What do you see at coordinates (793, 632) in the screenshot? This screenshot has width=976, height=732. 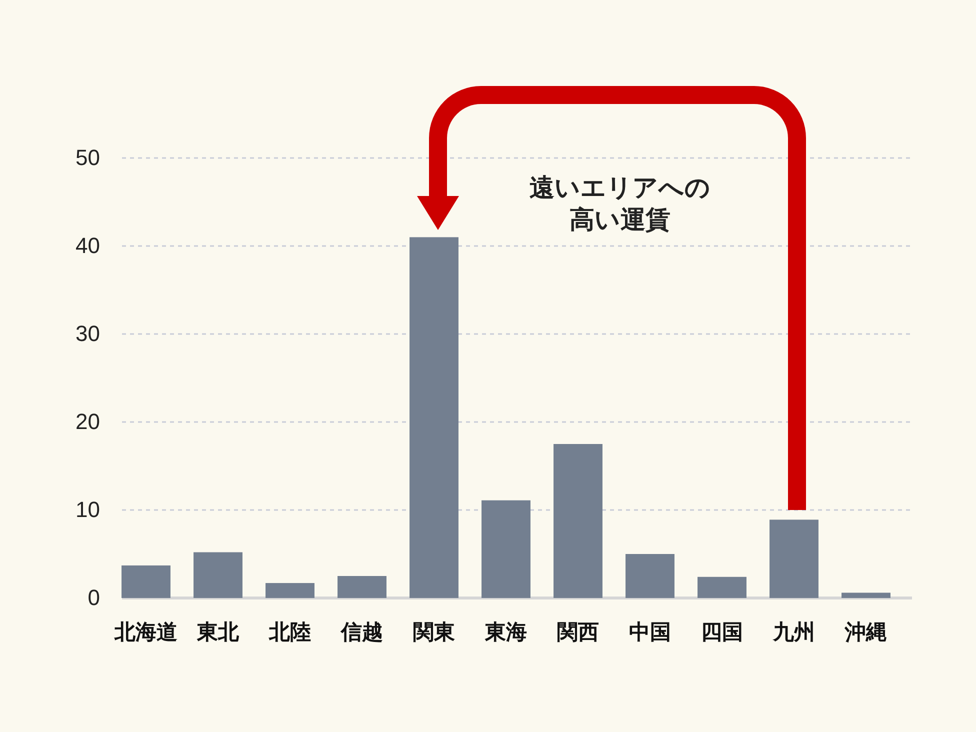 I see `x-tick-label: 九州` at bounding box center [793, 632].